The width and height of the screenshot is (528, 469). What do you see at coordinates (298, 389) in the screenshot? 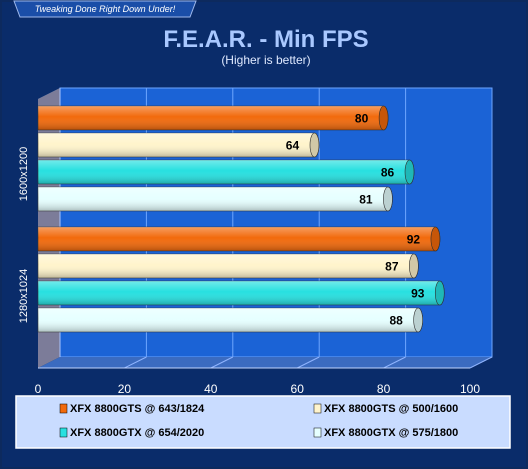
I see `x-tick-label-60: 60` at bounding box center [298, 389].